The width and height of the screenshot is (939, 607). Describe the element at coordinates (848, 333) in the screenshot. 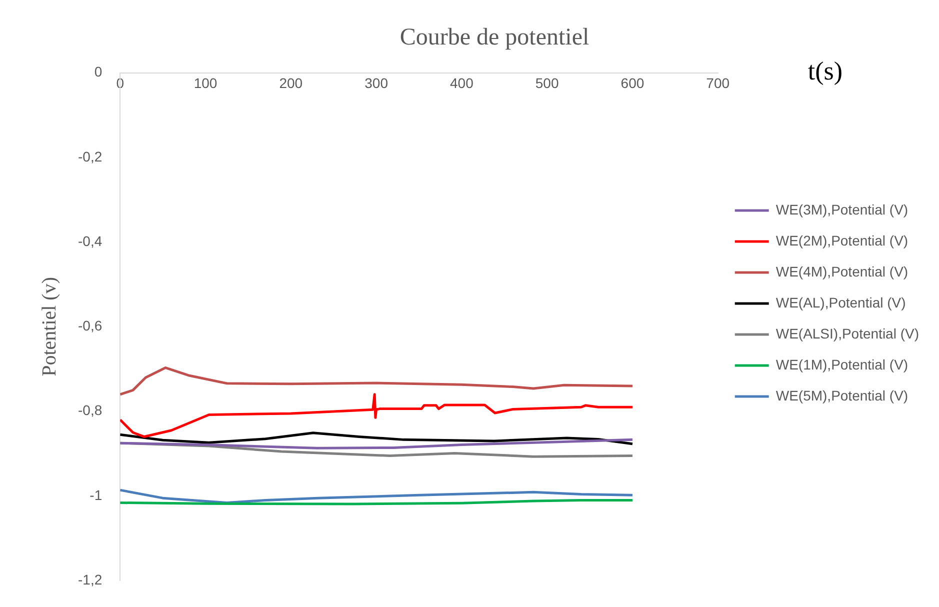

I see `legend-label: WE(ALSI),Potential (V)` at that location.